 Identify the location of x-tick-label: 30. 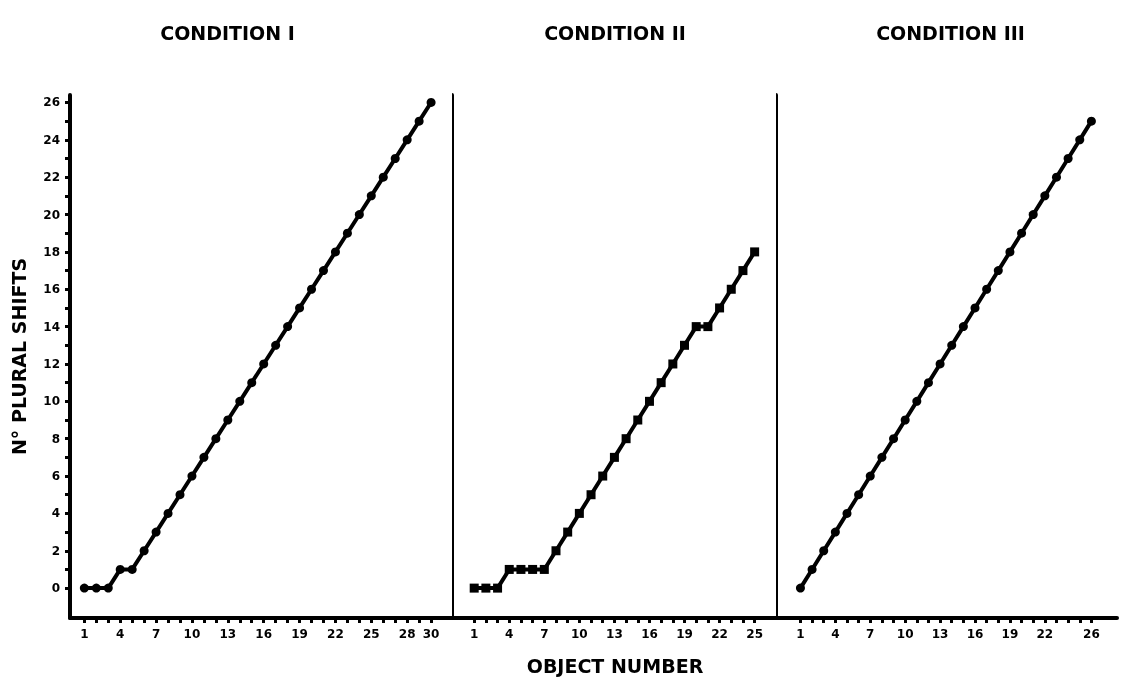
(431, 634).